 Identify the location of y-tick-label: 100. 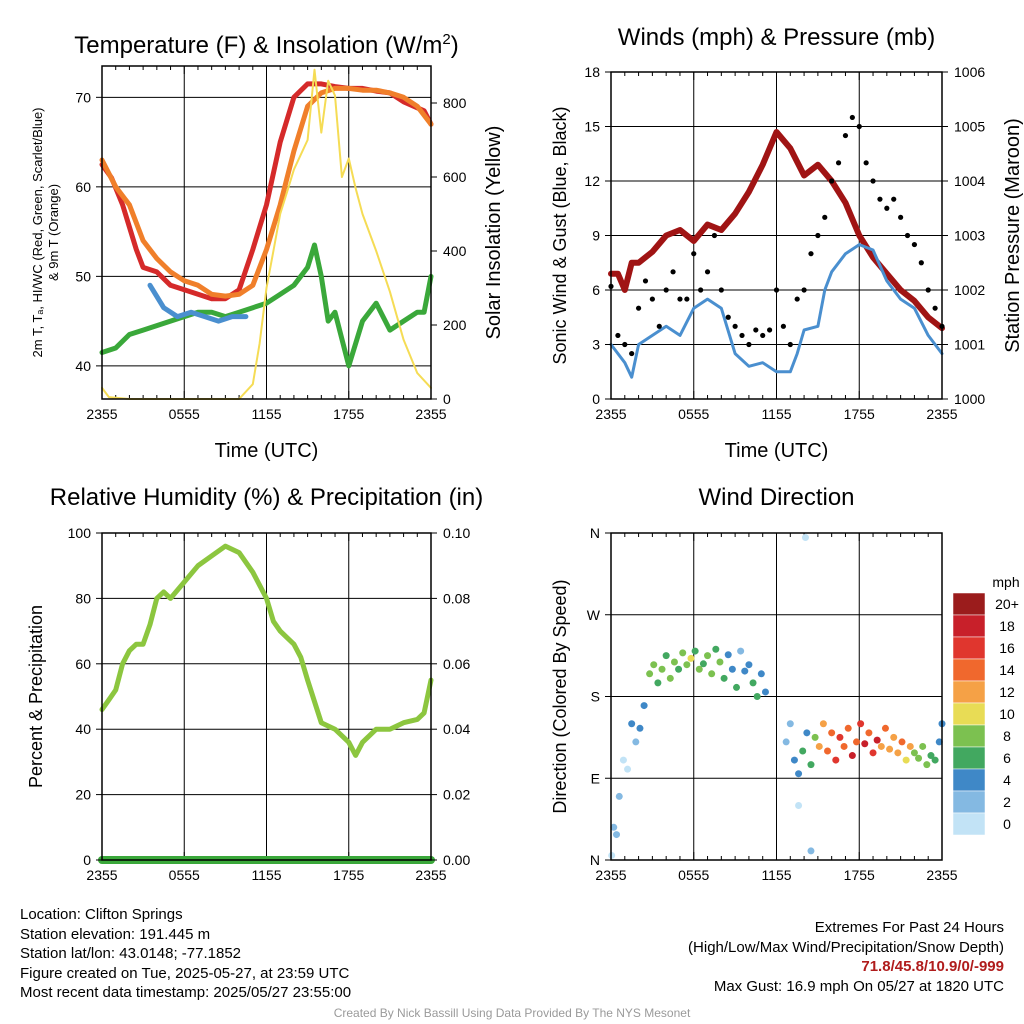
(80, 533).